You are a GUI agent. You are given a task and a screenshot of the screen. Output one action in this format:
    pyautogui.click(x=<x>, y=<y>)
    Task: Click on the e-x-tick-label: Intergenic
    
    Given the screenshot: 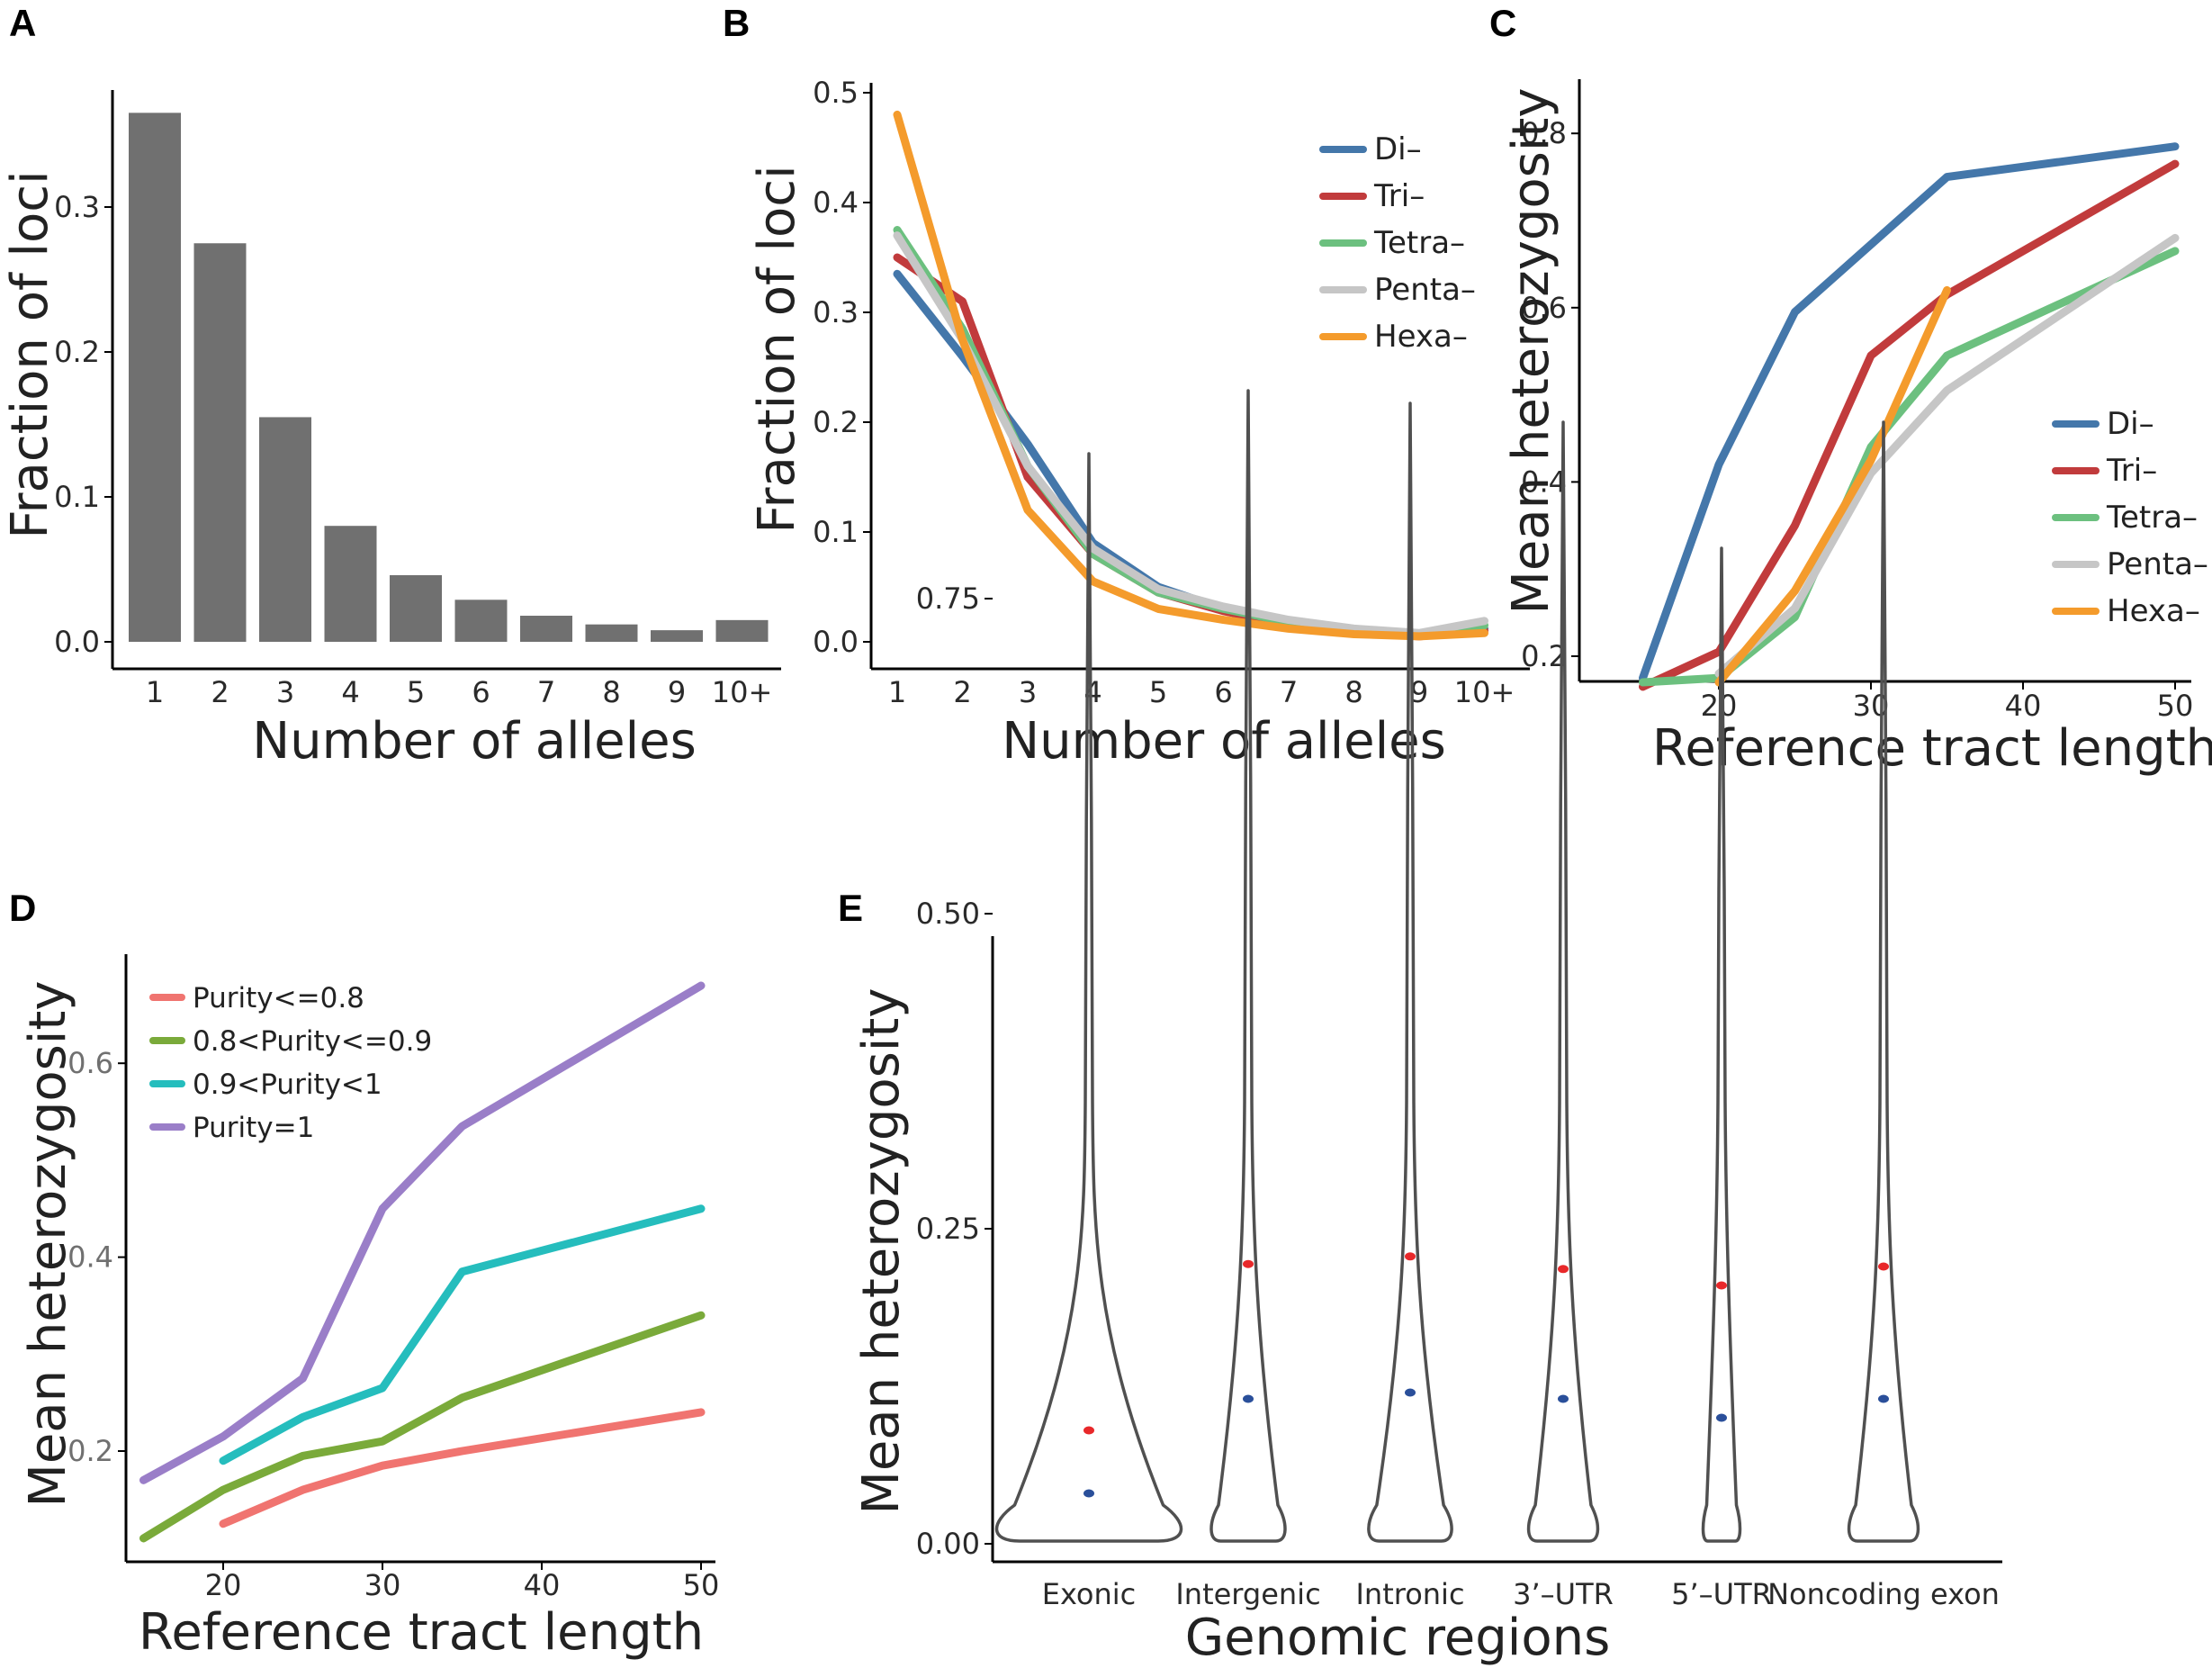 What is the action you would take?
    pyautogui.click(x=1247, y=1594)
    